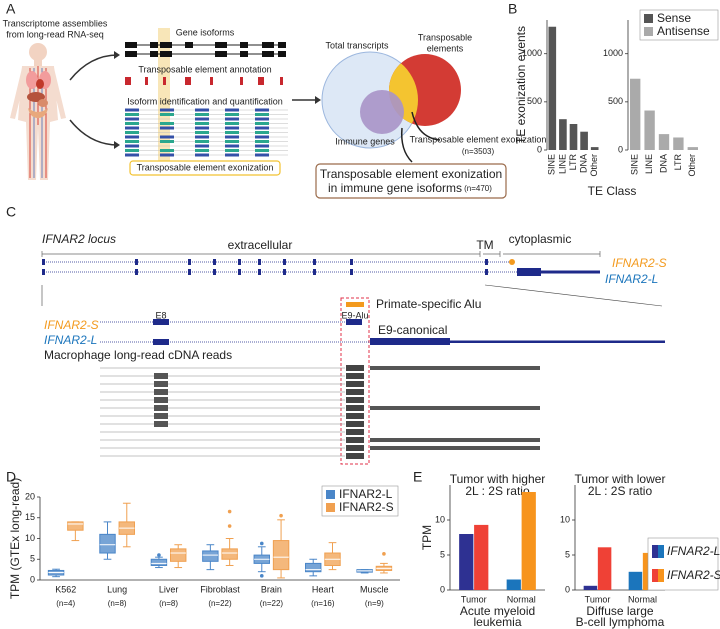 The image size is (720, 629). I want to click on result-label: Transposable element exonization, so click(478, 139).